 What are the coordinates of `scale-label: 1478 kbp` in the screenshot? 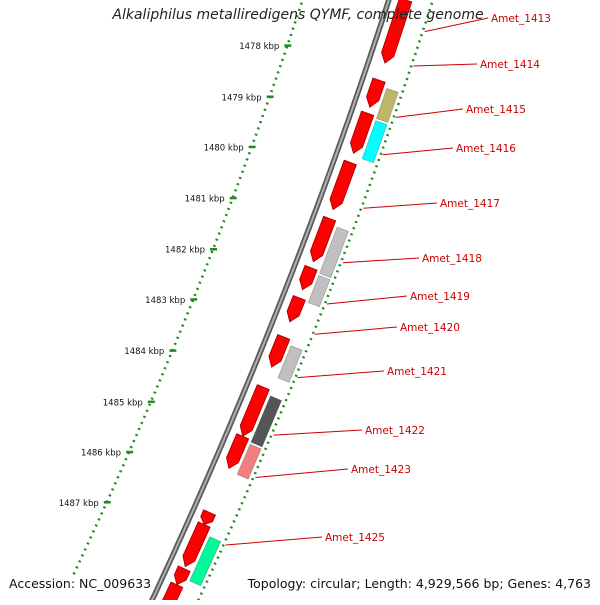 It's located at (259, 47).